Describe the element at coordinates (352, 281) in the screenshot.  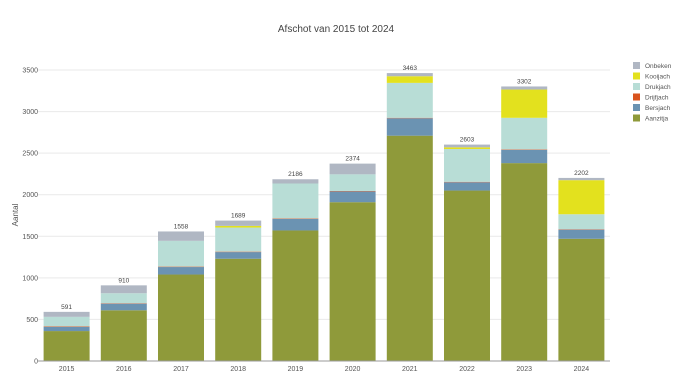
I see `bar-segment-aanzitjacht-2020` at that location.